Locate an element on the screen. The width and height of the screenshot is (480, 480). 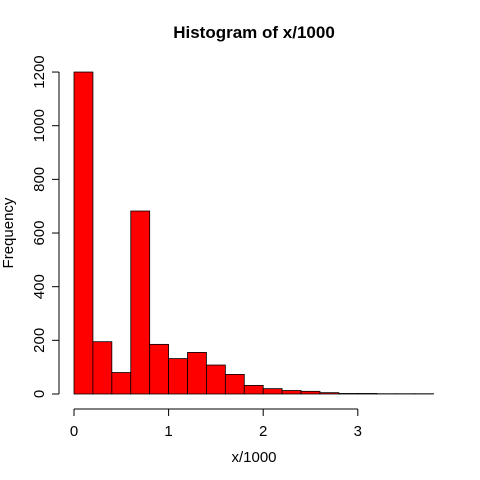
y-tick-label-3: 600 is located at coordinates (39, 233).